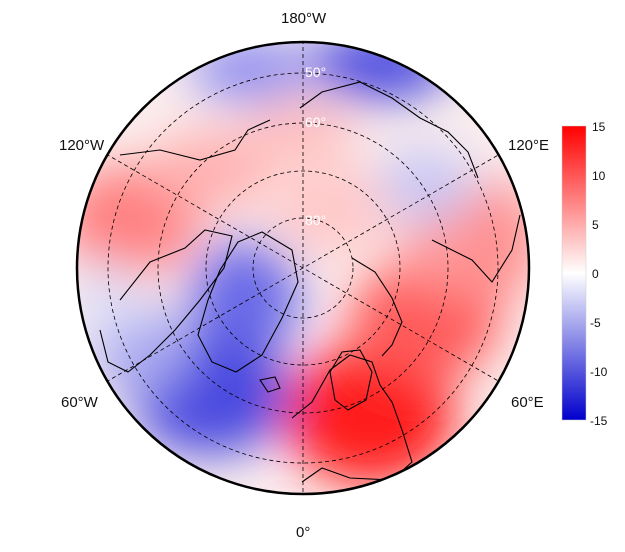 This screenshot has width=625, height=552. What do you see at coordinates (599, 372) in the screenshot?
I see `colorbar-tick-neg10: -10` at bounding box center [599, 372].